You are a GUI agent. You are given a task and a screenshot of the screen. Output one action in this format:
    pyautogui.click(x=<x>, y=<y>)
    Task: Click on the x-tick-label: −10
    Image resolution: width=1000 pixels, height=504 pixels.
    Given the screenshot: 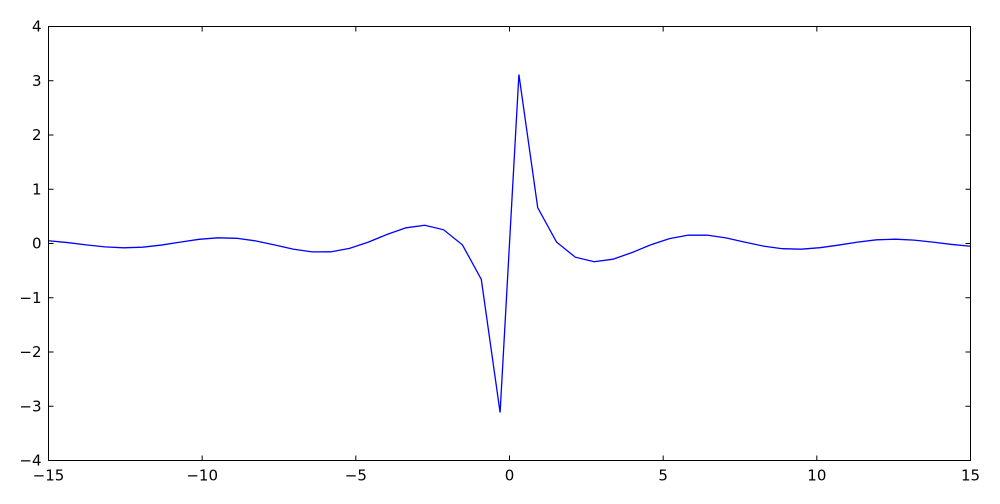 What is the action you would take?
    pyautogui.click(x=202, y=476)
    